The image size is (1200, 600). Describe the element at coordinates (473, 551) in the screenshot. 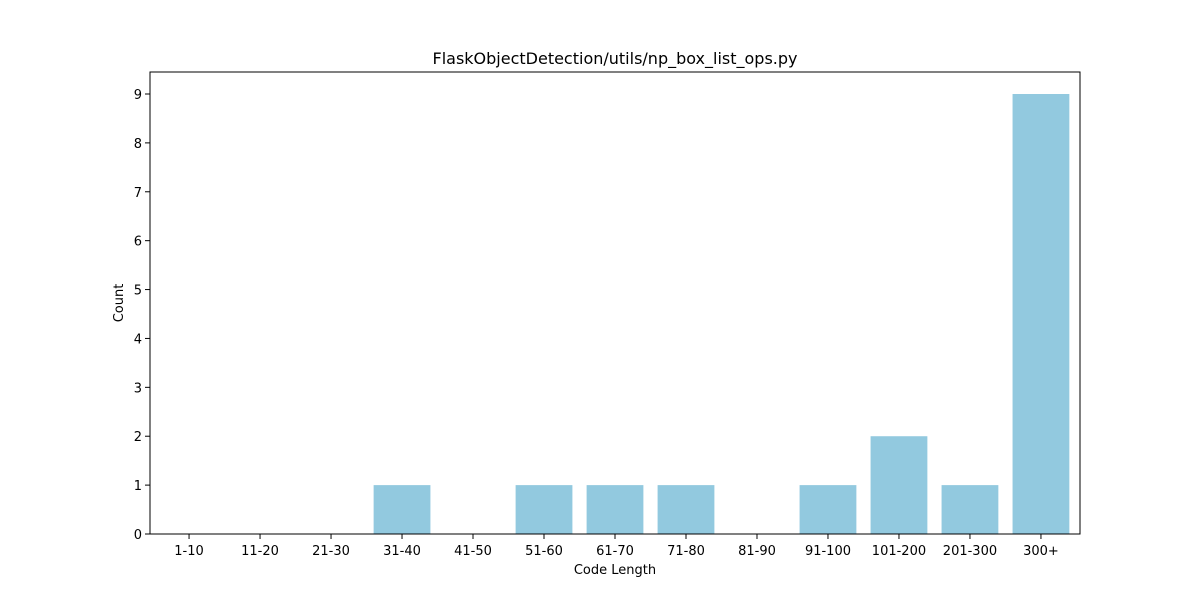

I see `x-tick-label: 41-50` at that location.